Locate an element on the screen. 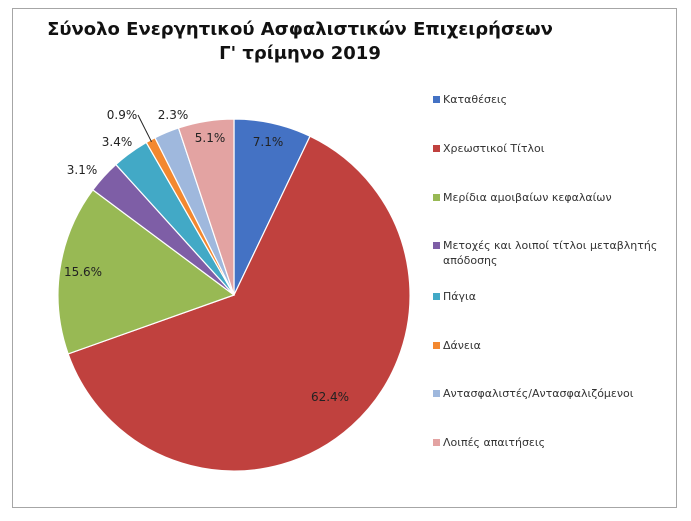 Image resolution: width=691 pixels, height=521 pixels. data-label-3: 15.6% is located at coordinates (83, 272).